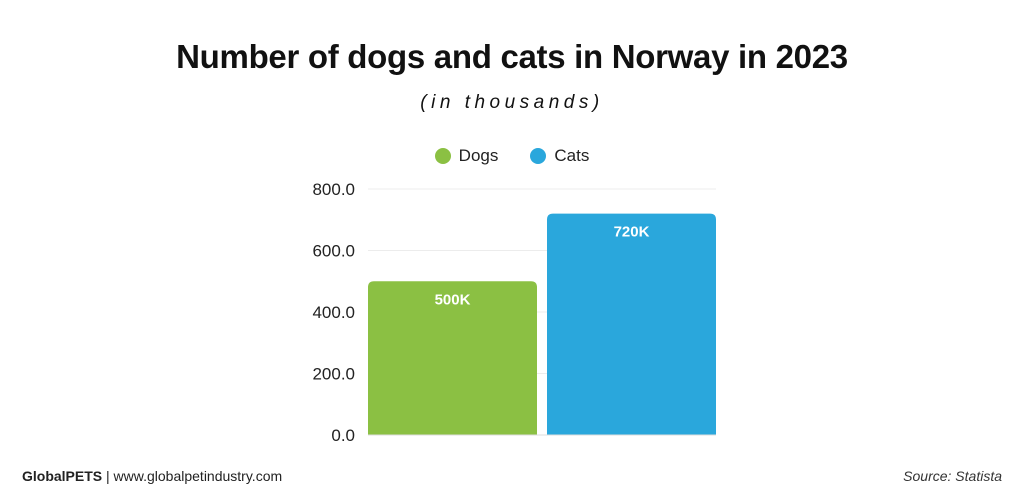 Image resolution: width=1024 pixels, height=500 pixels. What do you see at coordinates (333, 312) in the screenshot?
I see `y-tick-label: 400.0` at bounding box center [333, 312].